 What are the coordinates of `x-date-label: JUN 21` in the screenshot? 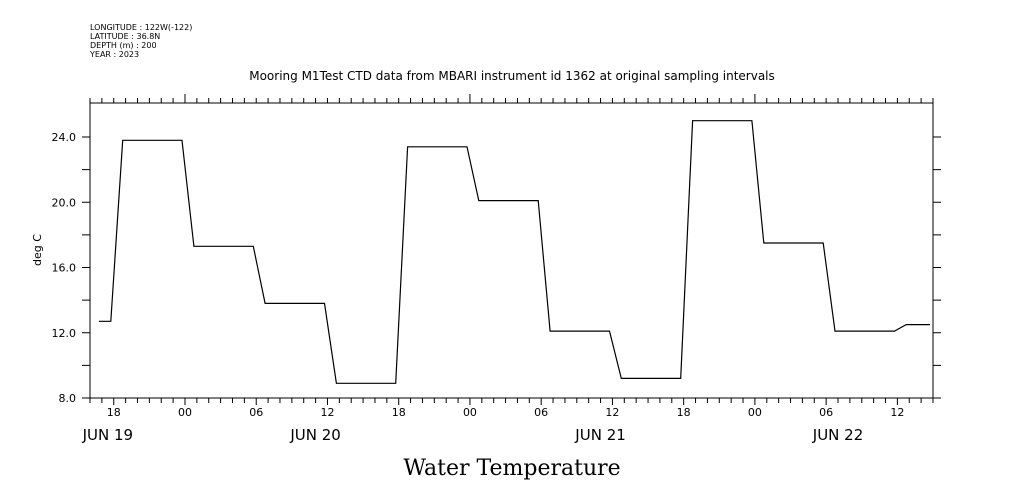 It's located at (599, 435).